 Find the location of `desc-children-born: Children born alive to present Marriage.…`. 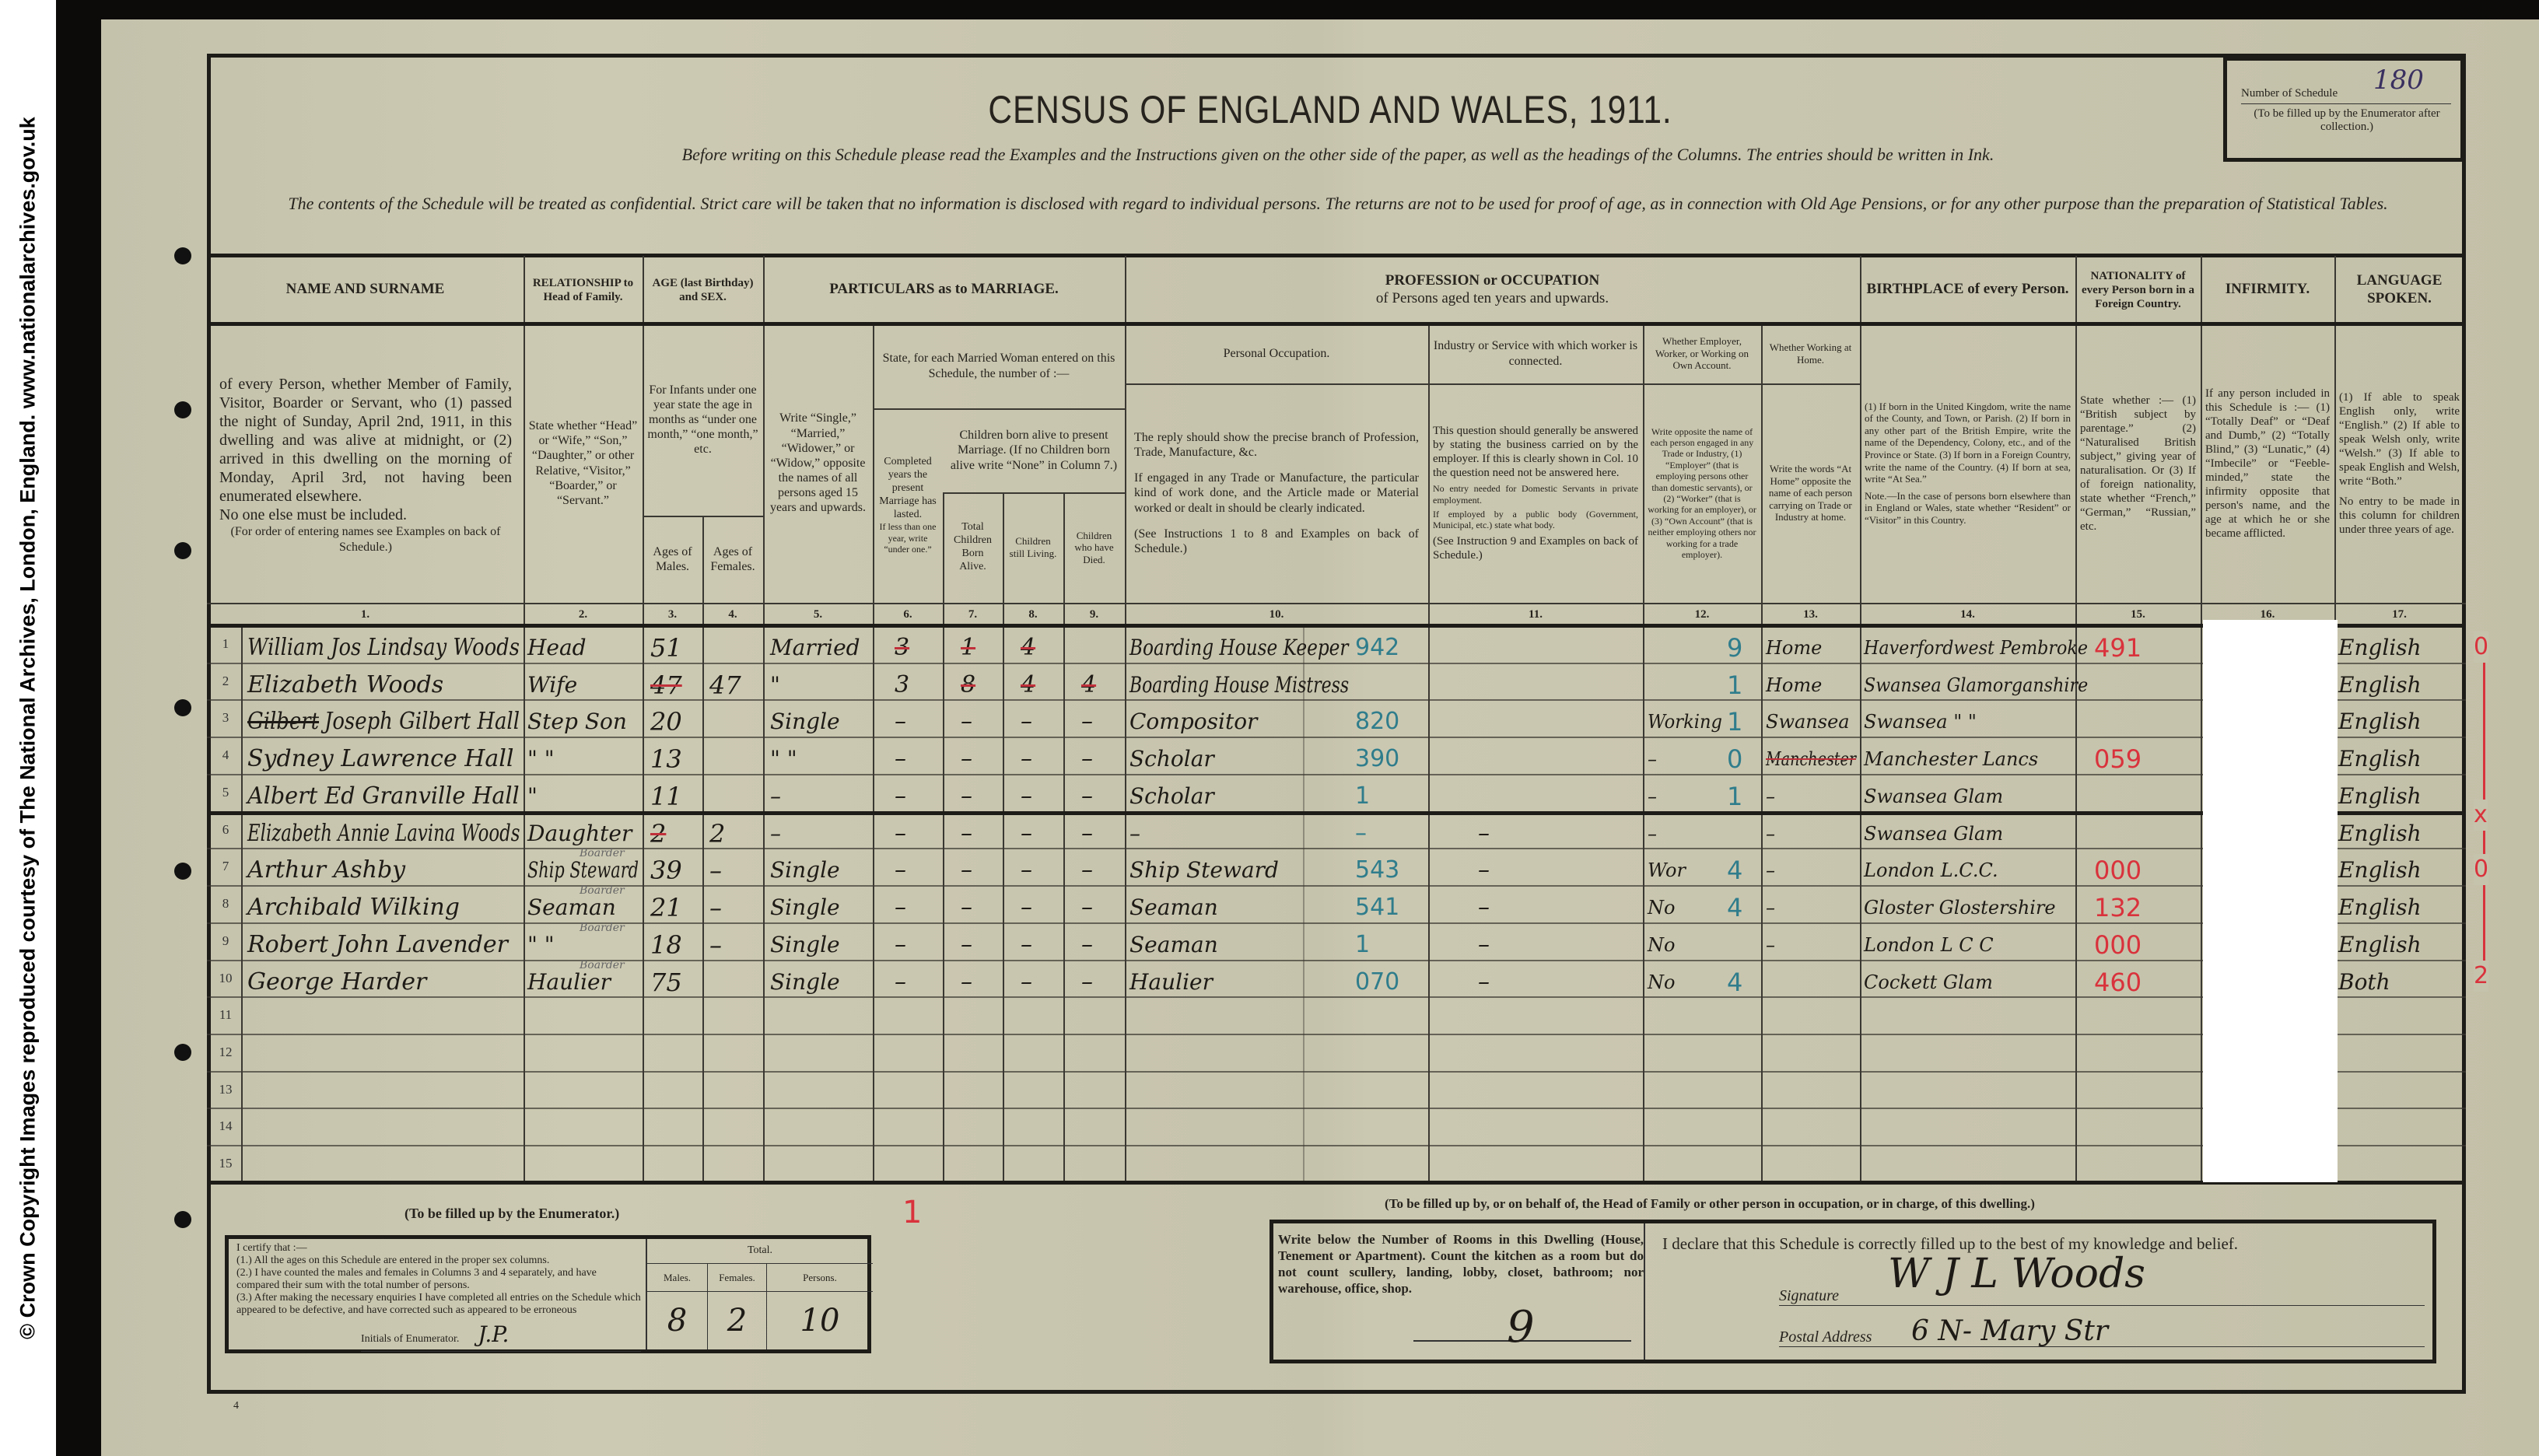

desc-children-born: Children born alive to present Marriage.… is located at coordinates (1034, 451).